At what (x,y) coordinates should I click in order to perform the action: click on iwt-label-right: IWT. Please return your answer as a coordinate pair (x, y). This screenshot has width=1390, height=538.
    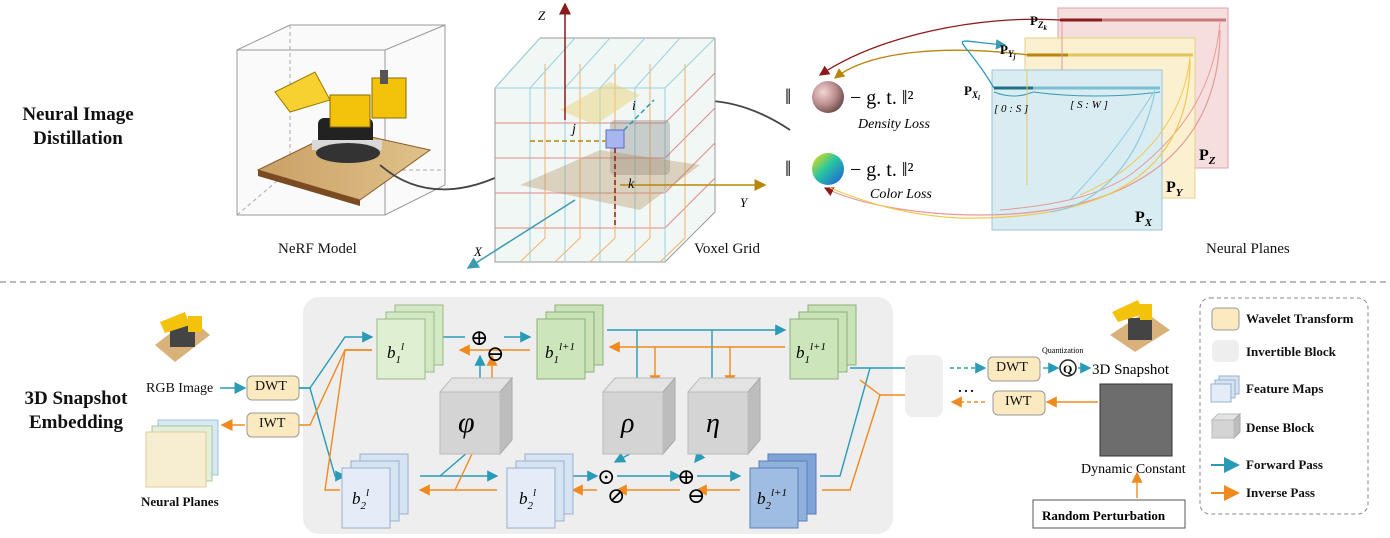
    Looking at the image, I should click on (1018, 401).